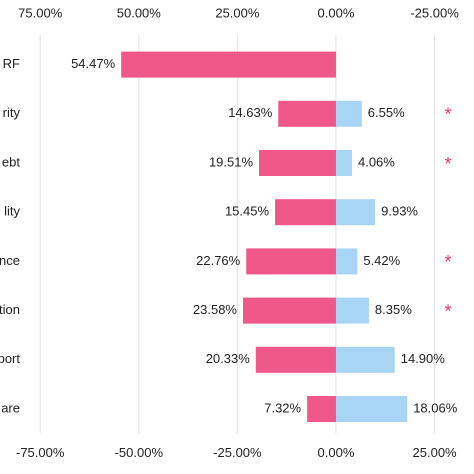 Image resolution: width=474 pixels, height=474 pixels. What do you see at coordinates (237, 452) in the screenshot?
I see `x-tick-label: -25.00%` at bounding box center [237, 452].